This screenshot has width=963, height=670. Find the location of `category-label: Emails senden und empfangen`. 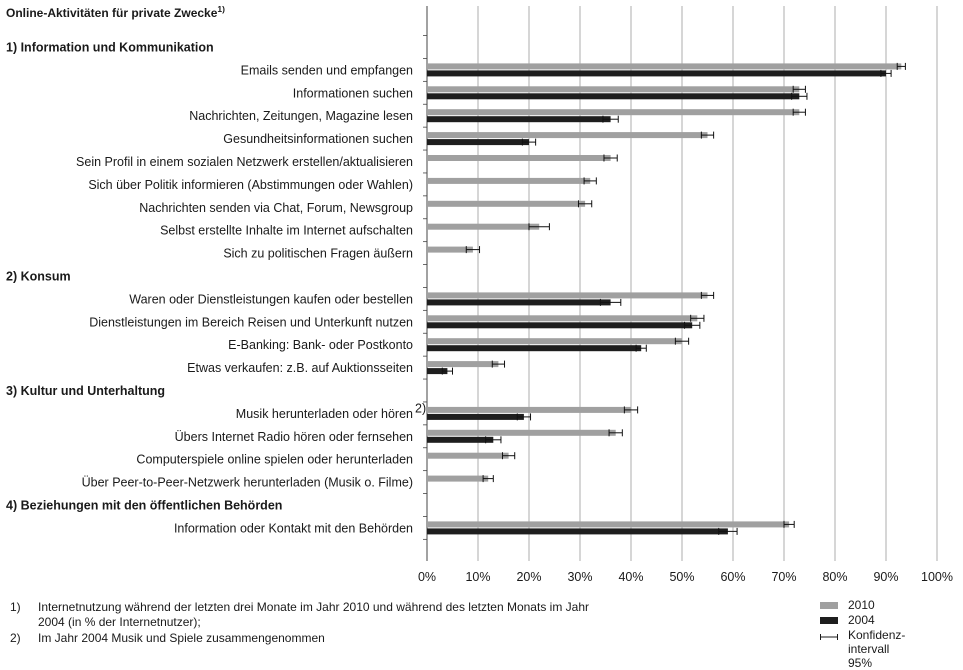

category-label: Emails senden und empfangen is located at coordinates (327, 70).